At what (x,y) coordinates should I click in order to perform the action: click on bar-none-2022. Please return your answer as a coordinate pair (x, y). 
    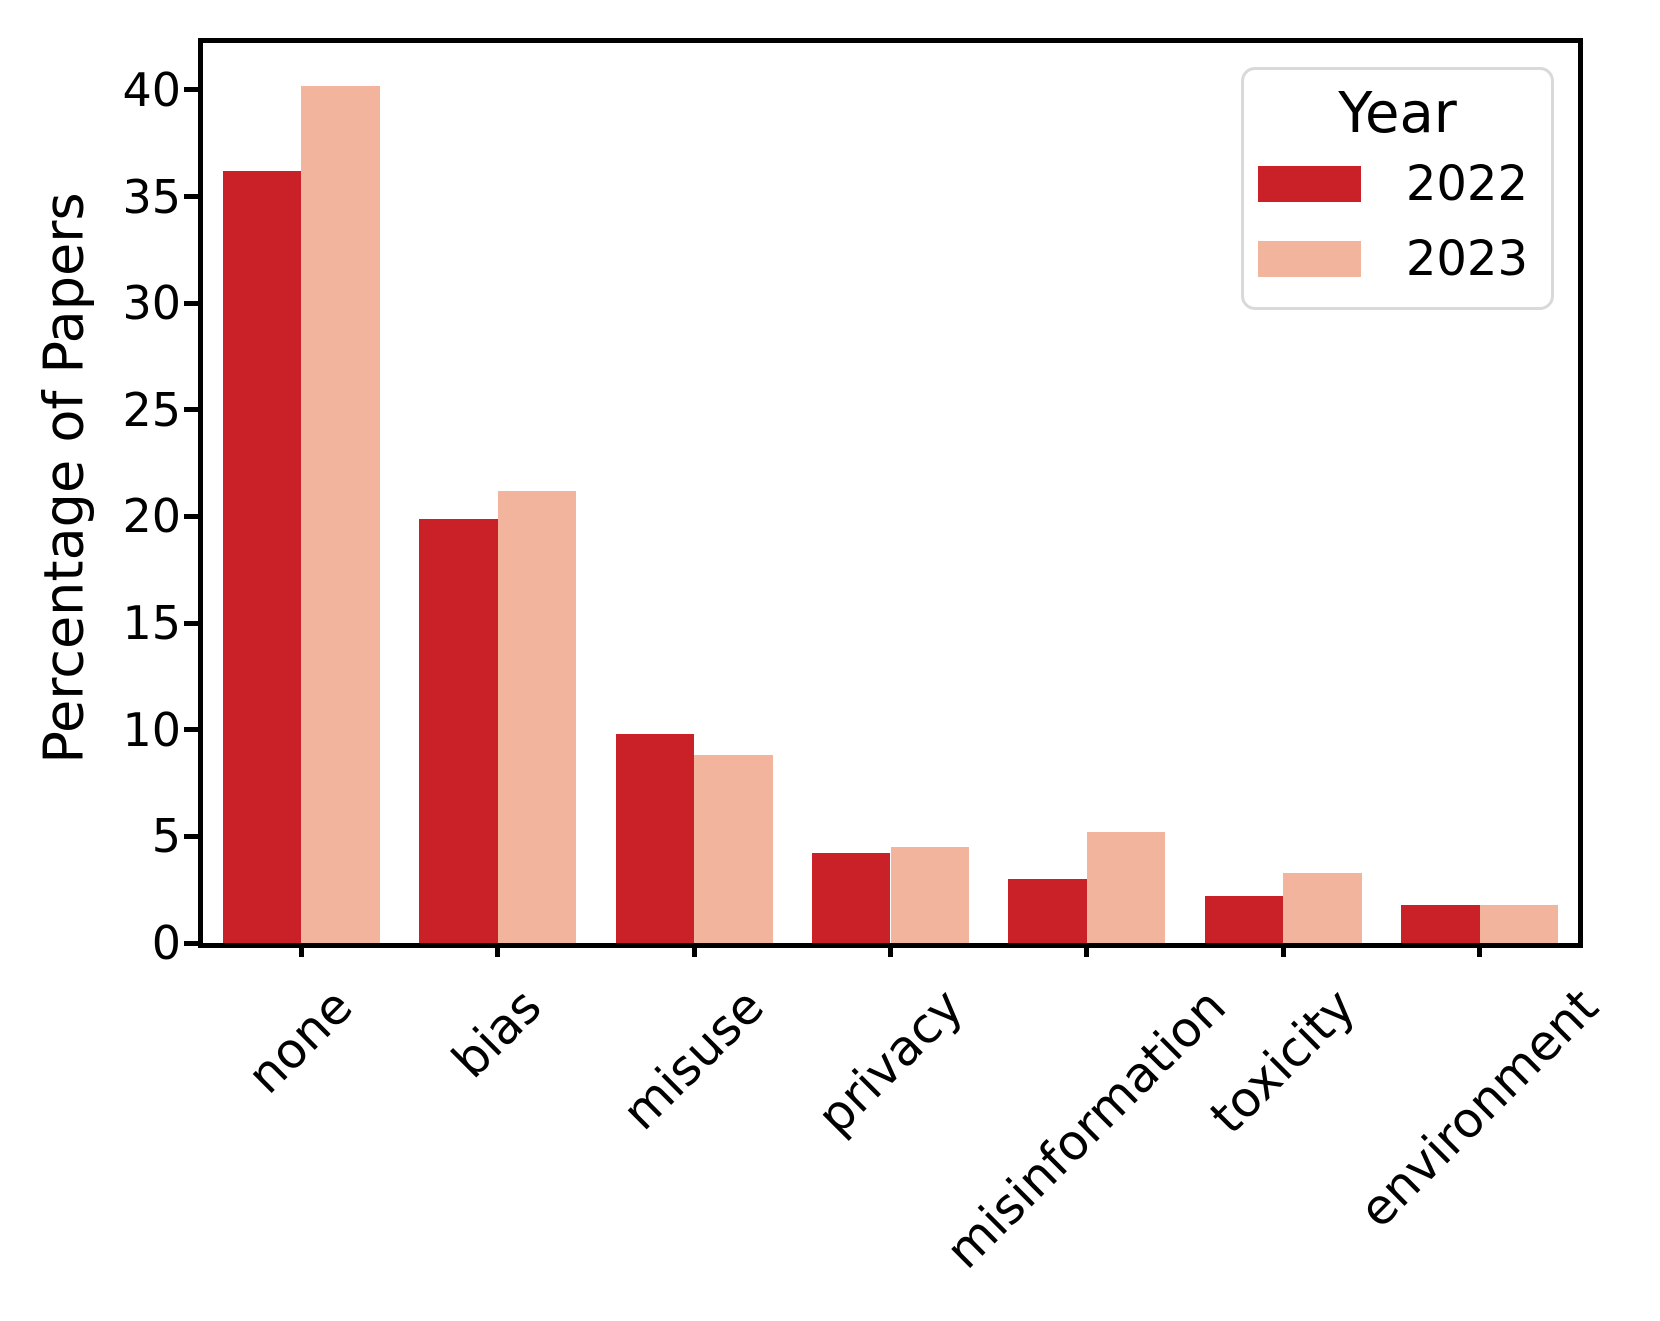
    Looking at the image, I should click on (262, 556).